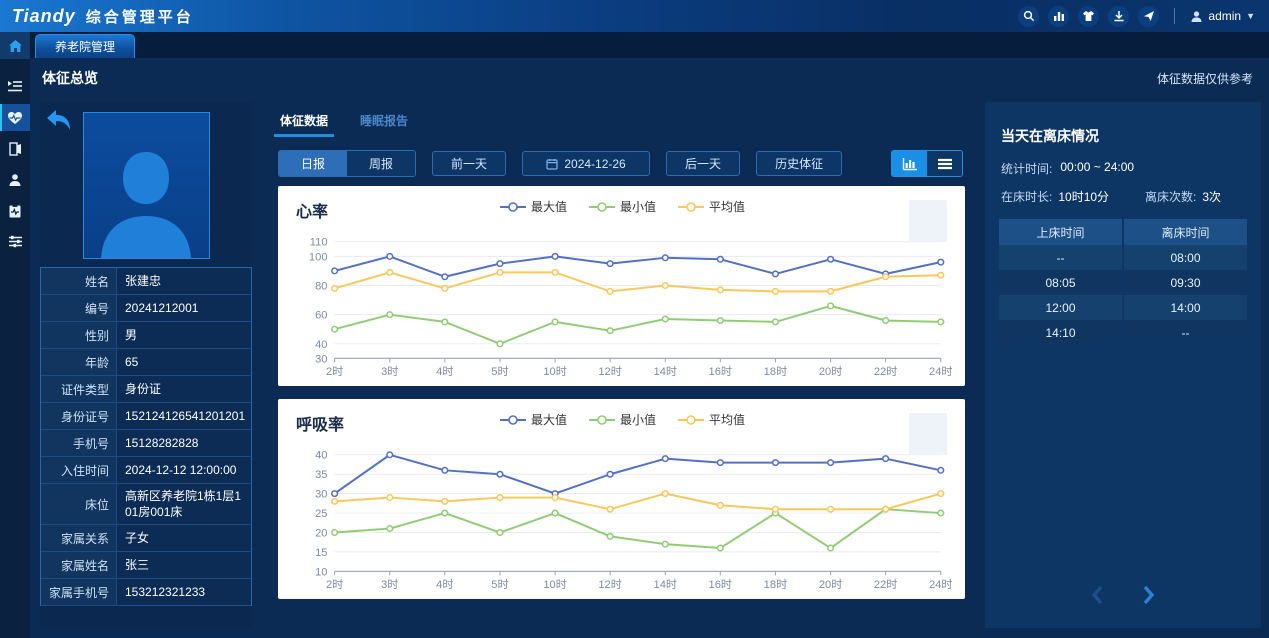 This screenshot has height=638, width=1269. I want to click on watermark-square, so click(928, 221).